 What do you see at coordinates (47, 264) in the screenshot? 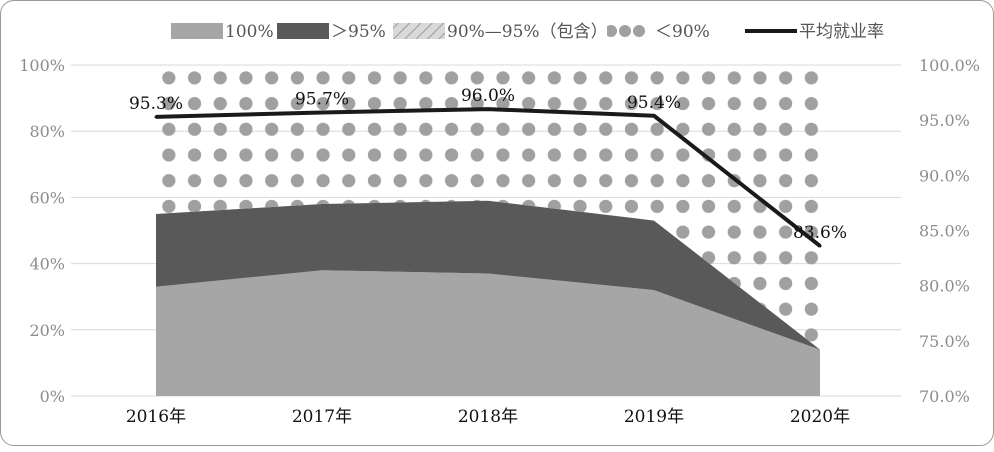
I see `left-tick-label: 40%` at bounding box center [47, 264].